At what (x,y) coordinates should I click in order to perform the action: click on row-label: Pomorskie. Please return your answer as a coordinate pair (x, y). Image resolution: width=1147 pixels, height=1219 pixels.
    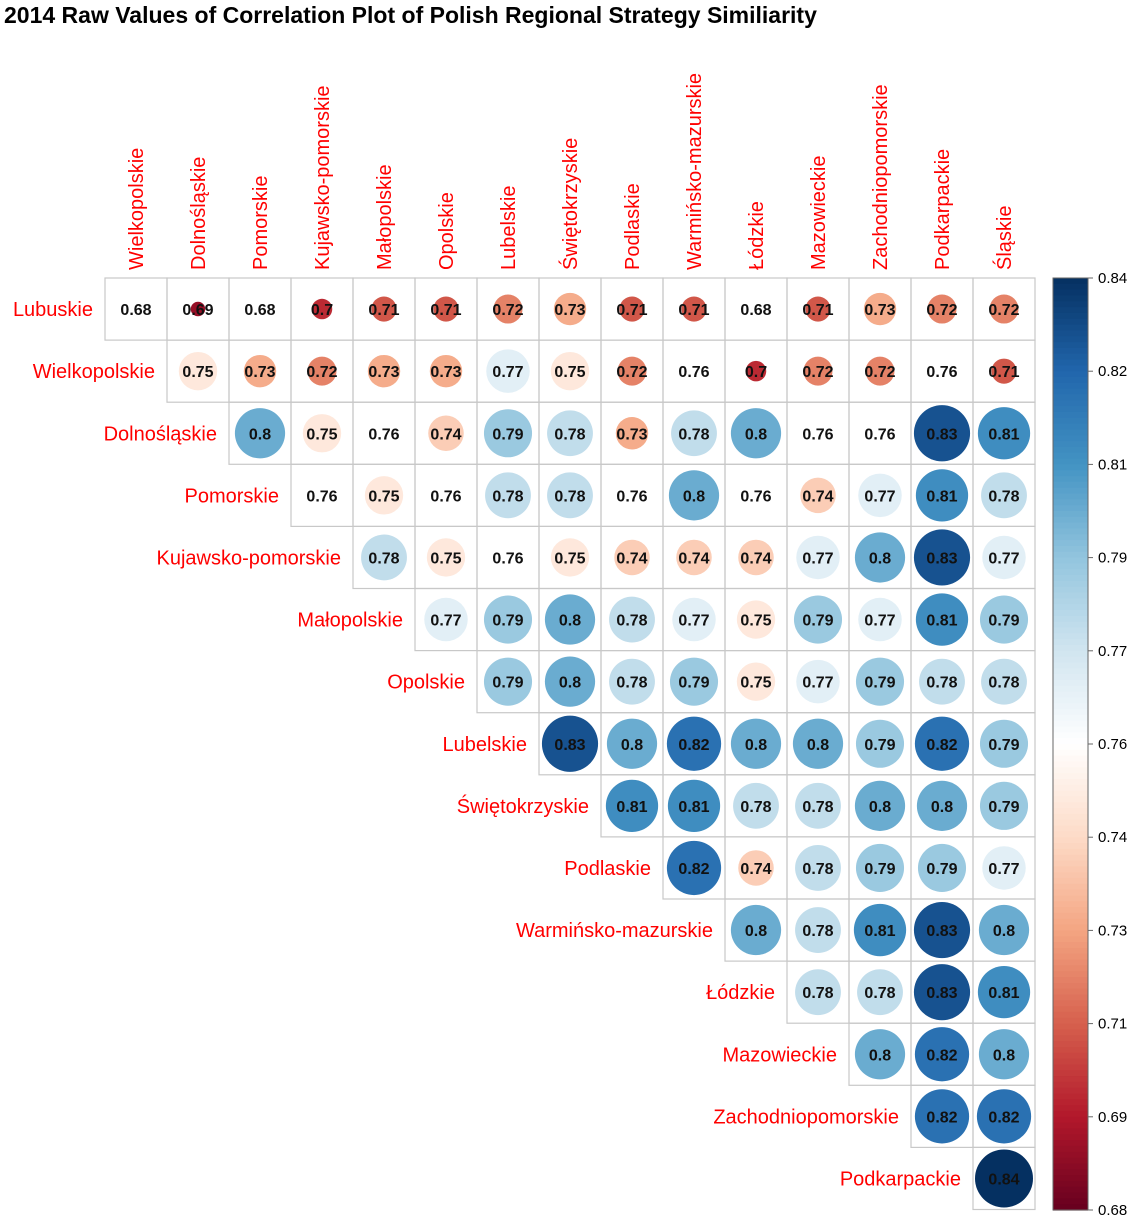
    Looking at the image, I should click on (232, 496).